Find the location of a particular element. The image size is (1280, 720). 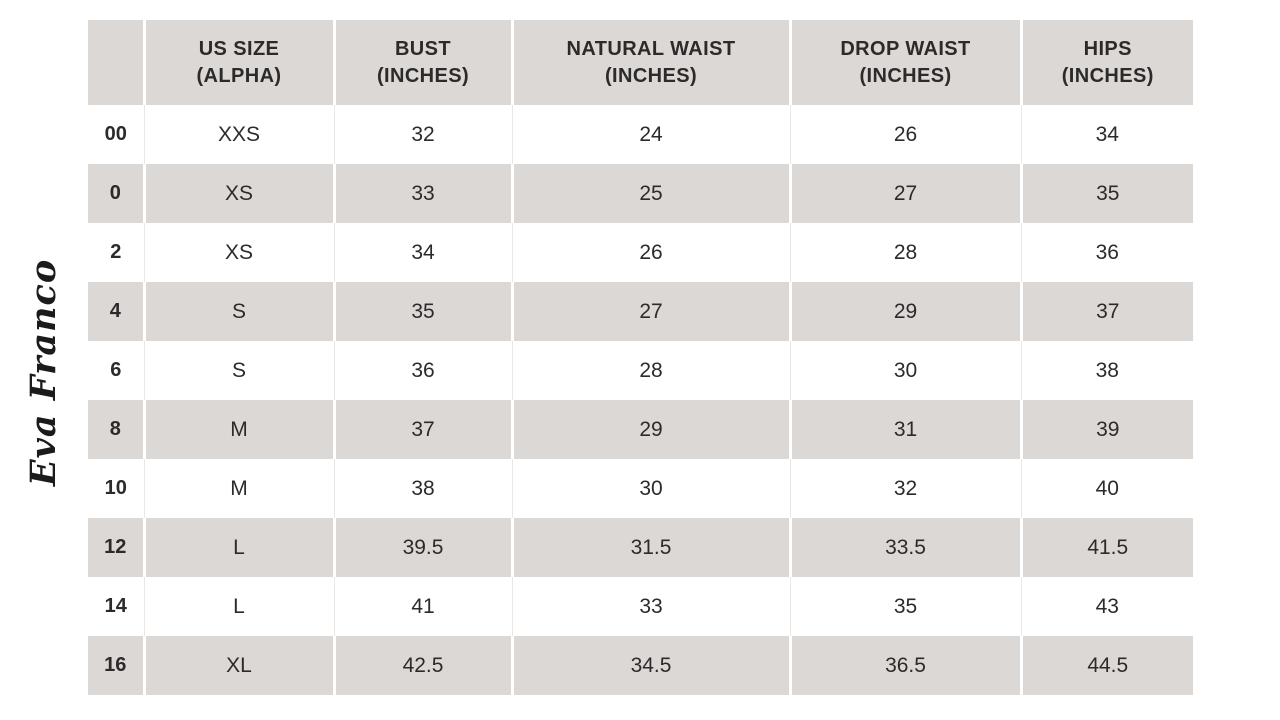

measurement-cell: 40 is located at coordinates (1106, 488).